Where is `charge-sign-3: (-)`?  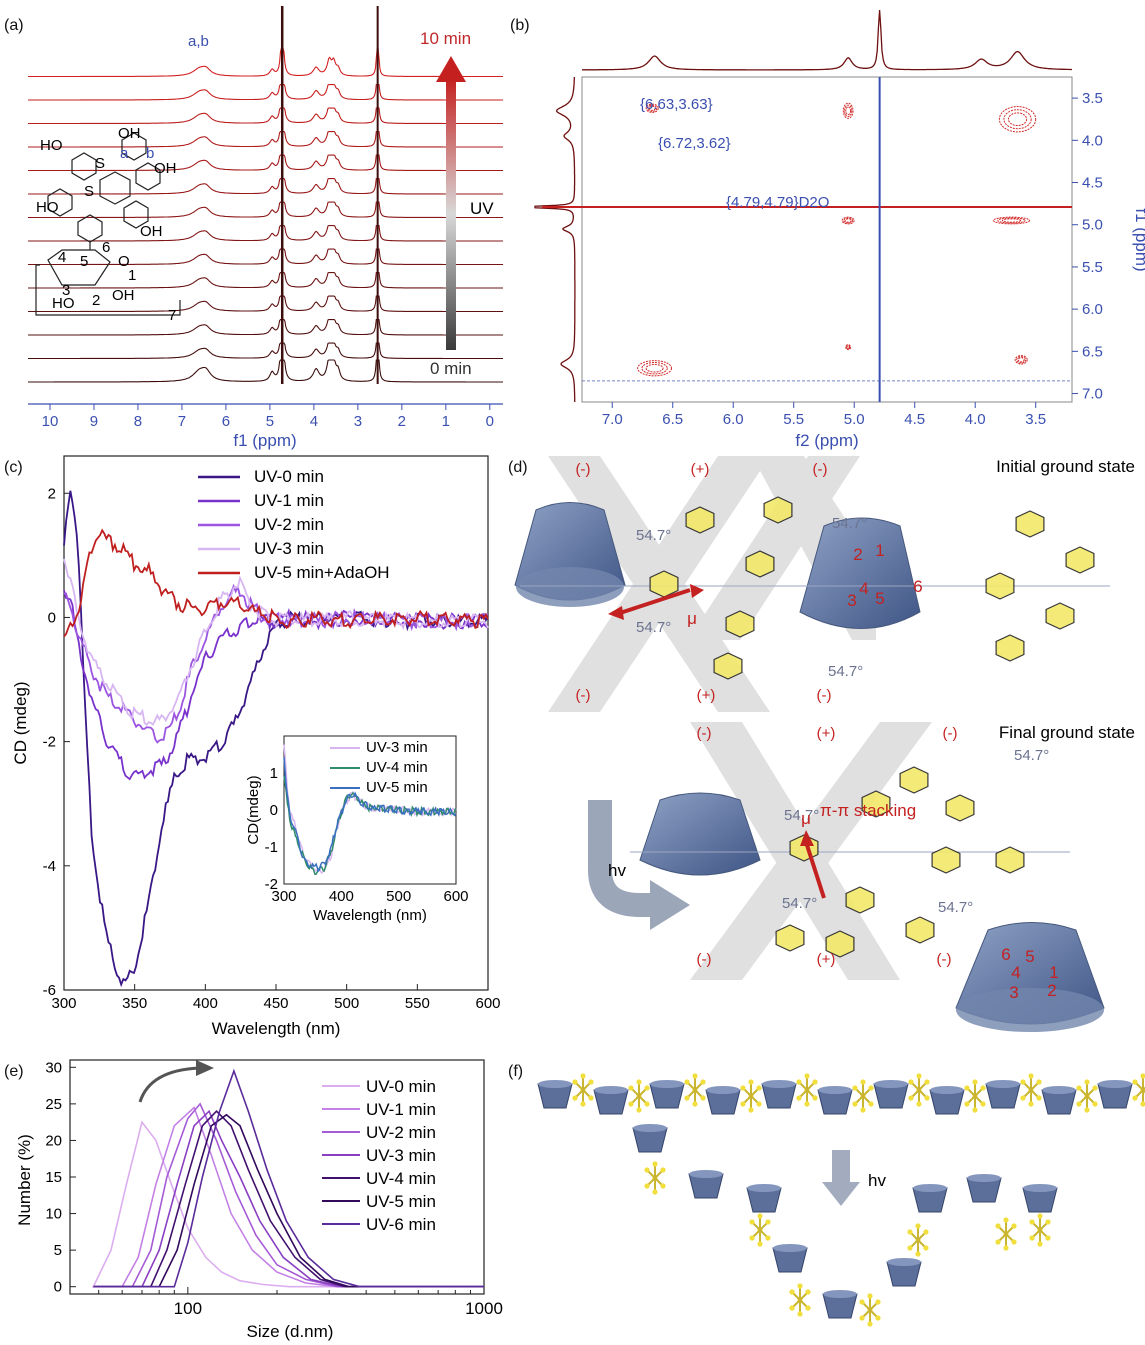 charge-sign-3: (-) is located at coordinates (583, 695).